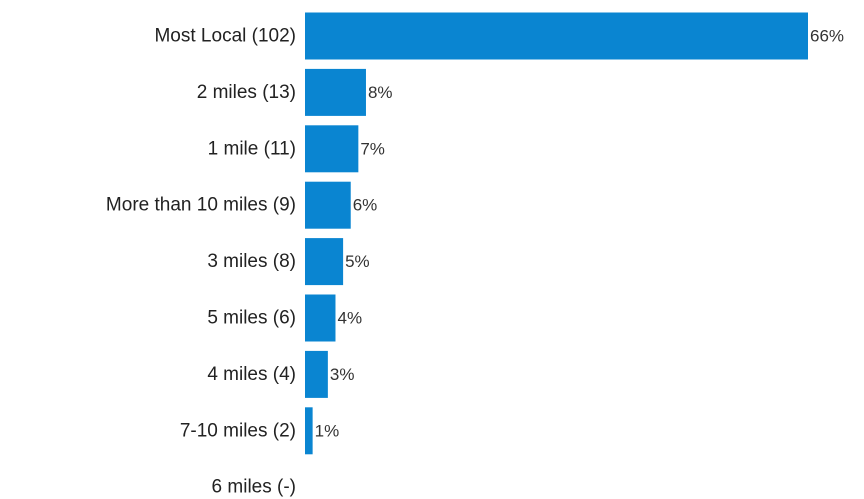  I want to click on category-label-4-miles-4: 4 miles (4), so click(251, 374).